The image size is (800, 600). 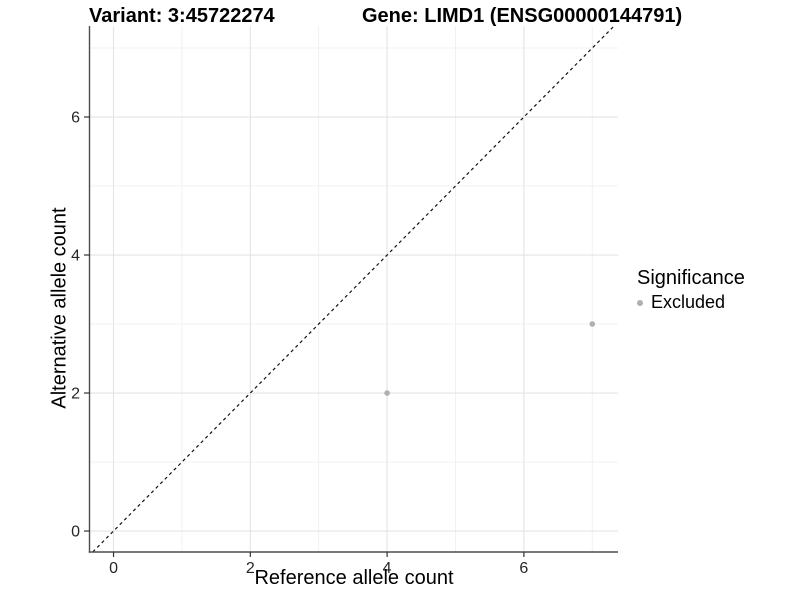 I want to click on x-tick-label: 4, so click(x=387, y=568).